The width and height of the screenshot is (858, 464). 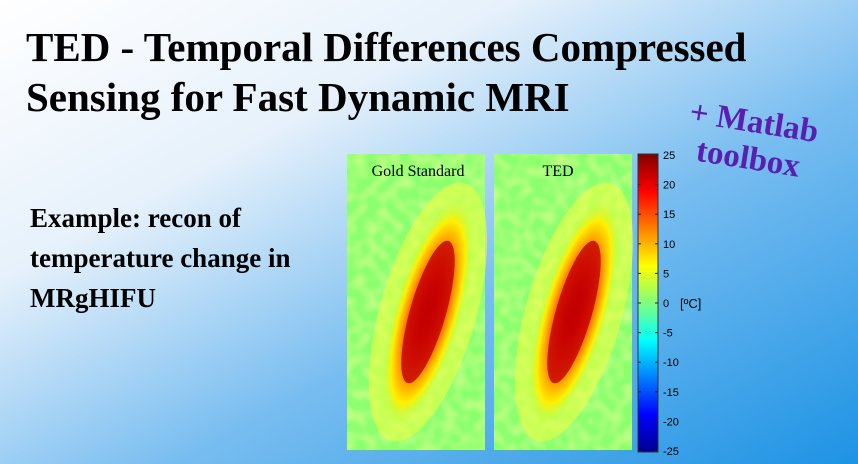 I want to click on colorbar: 25 20 15 10 5 0 -5 -10 -15 -20 -25 [ºC], so click(x=669, y=304).